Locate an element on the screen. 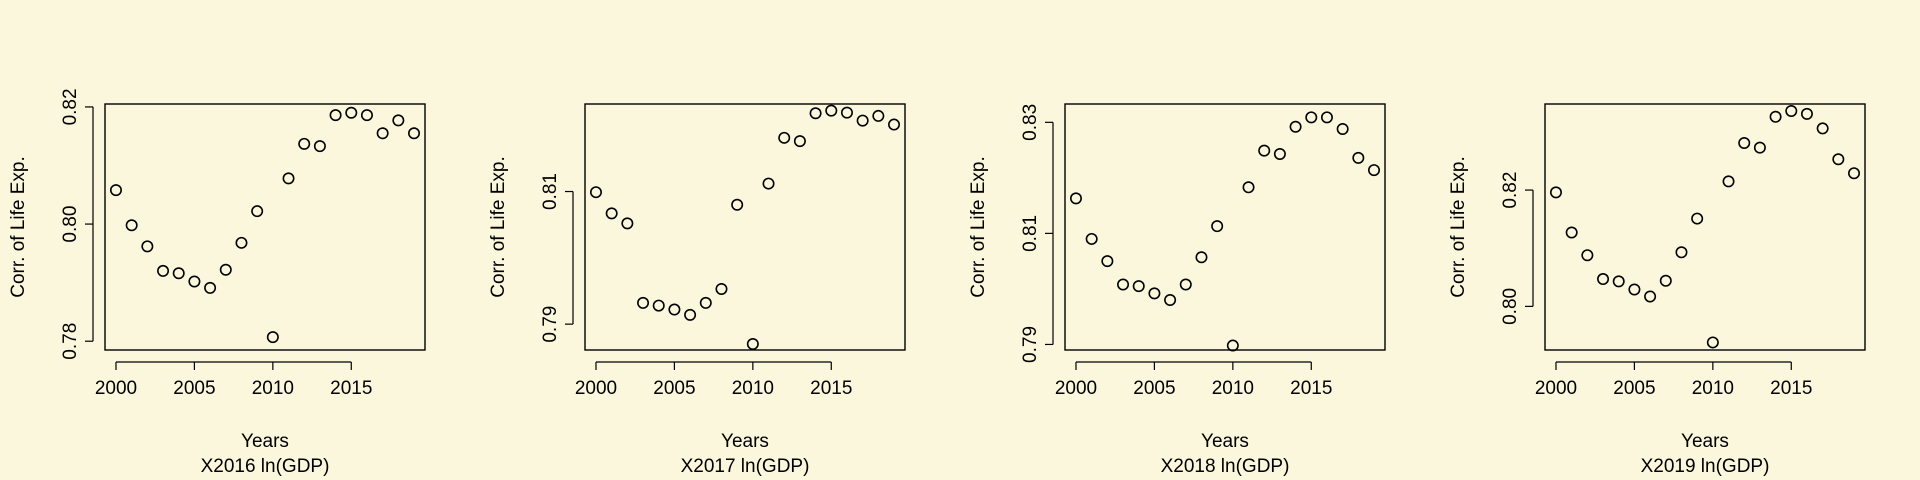 Image resolution: width=1920 pixels, height=480 pixels. panel-subtitle: X2016 ln(GDP) is located at coordinates (265, 466).